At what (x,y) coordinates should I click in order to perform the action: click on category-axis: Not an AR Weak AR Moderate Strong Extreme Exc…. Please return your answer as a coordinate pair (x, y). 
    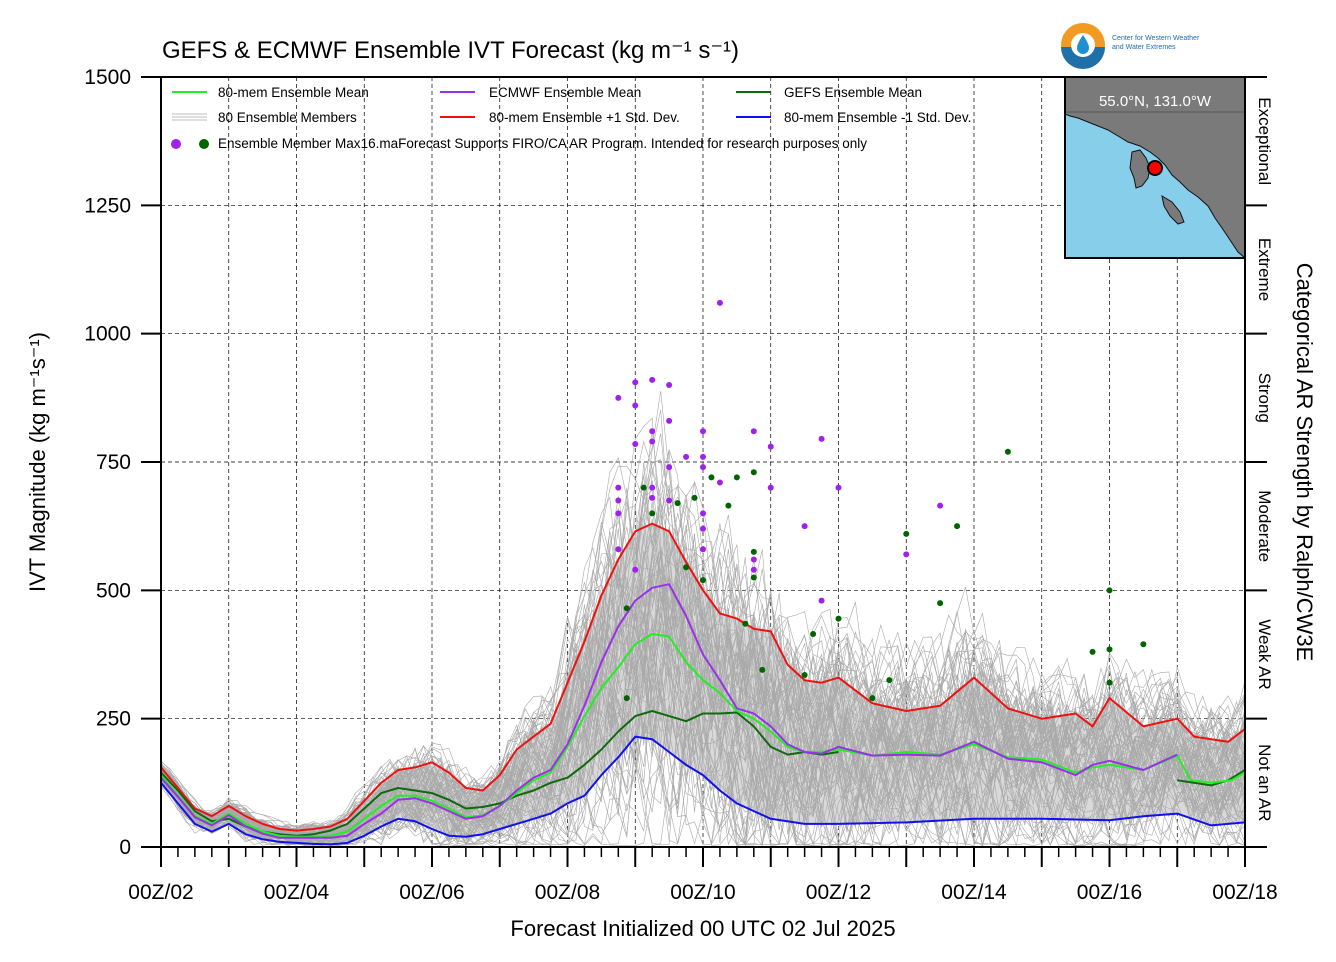
    Looking at the image, I should click on (1259, 462).